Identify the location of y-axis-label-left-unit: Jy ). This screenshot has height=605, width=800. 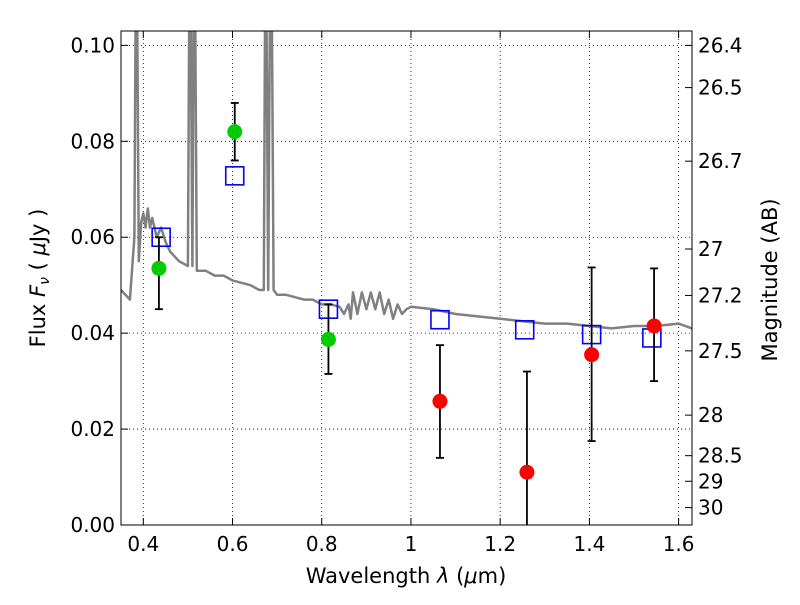
(38, 227).